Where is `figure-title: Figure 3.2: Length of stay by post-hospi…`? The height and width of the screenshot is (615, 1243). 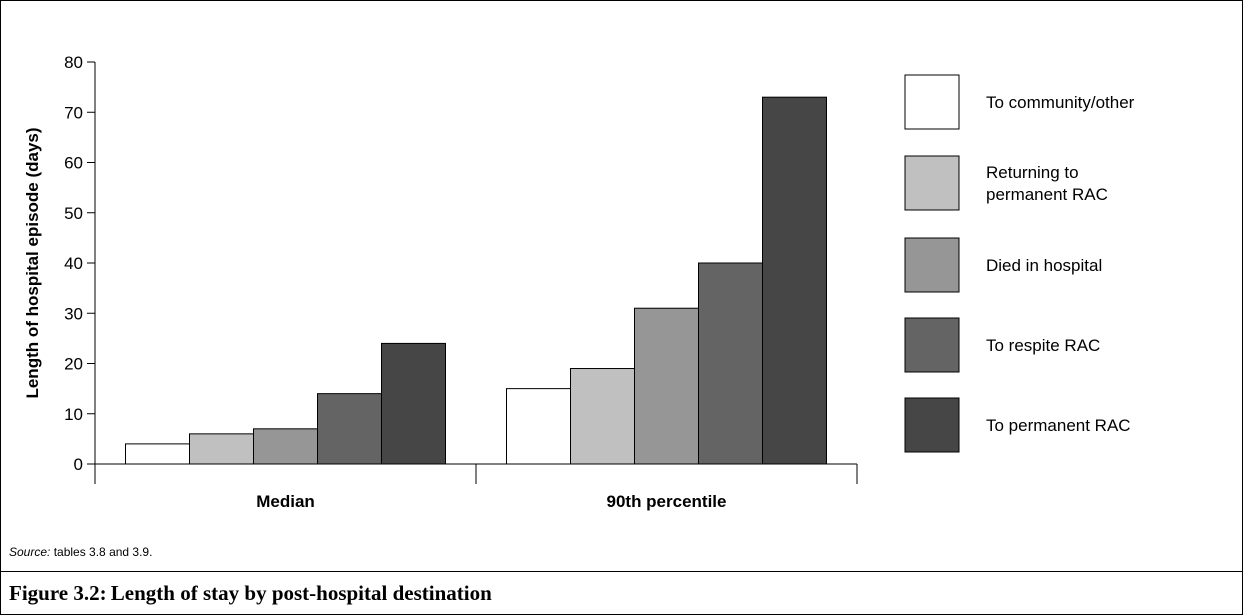
figure-title: Figure 3.2: Length of stay by post-hospi… is located at coordinates (250, 593).